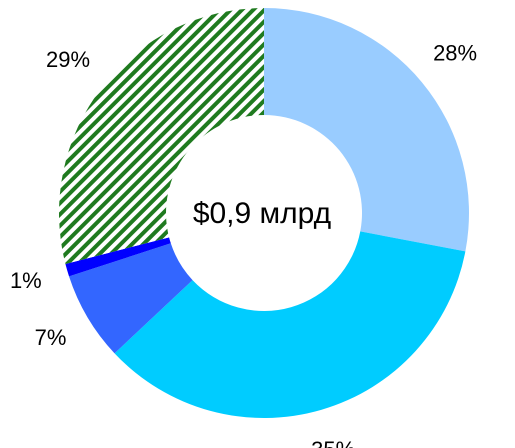  What do you see at coordinates (26, 280) in the screenshot?
I see `slice-label: 1%` at bounding box center [26, 280].